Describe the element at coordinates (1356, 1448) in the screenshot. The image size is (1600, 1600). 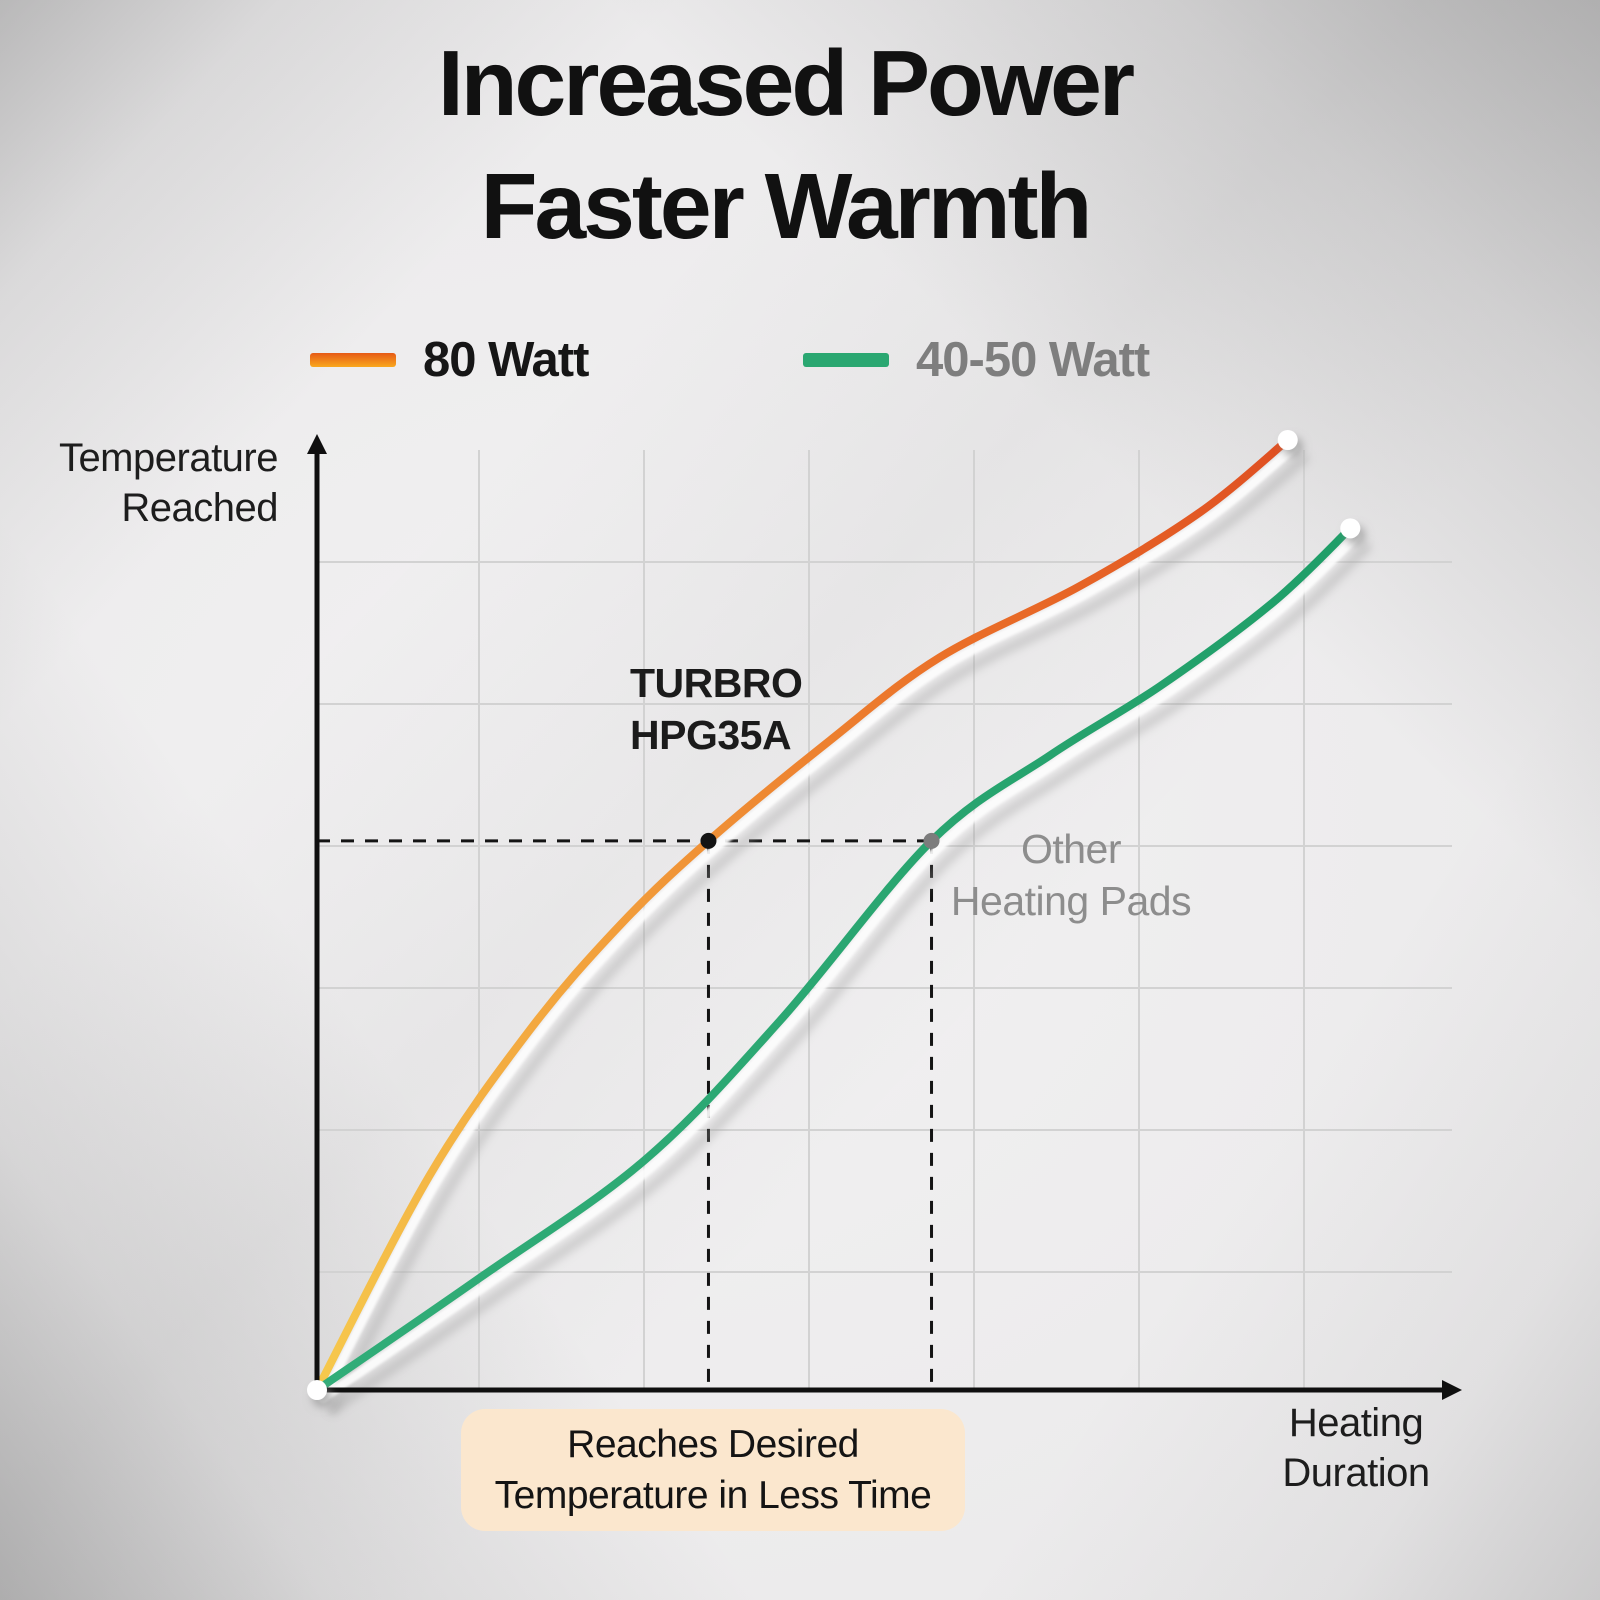
I see `x-axis-label: Heating Duration` at that location.